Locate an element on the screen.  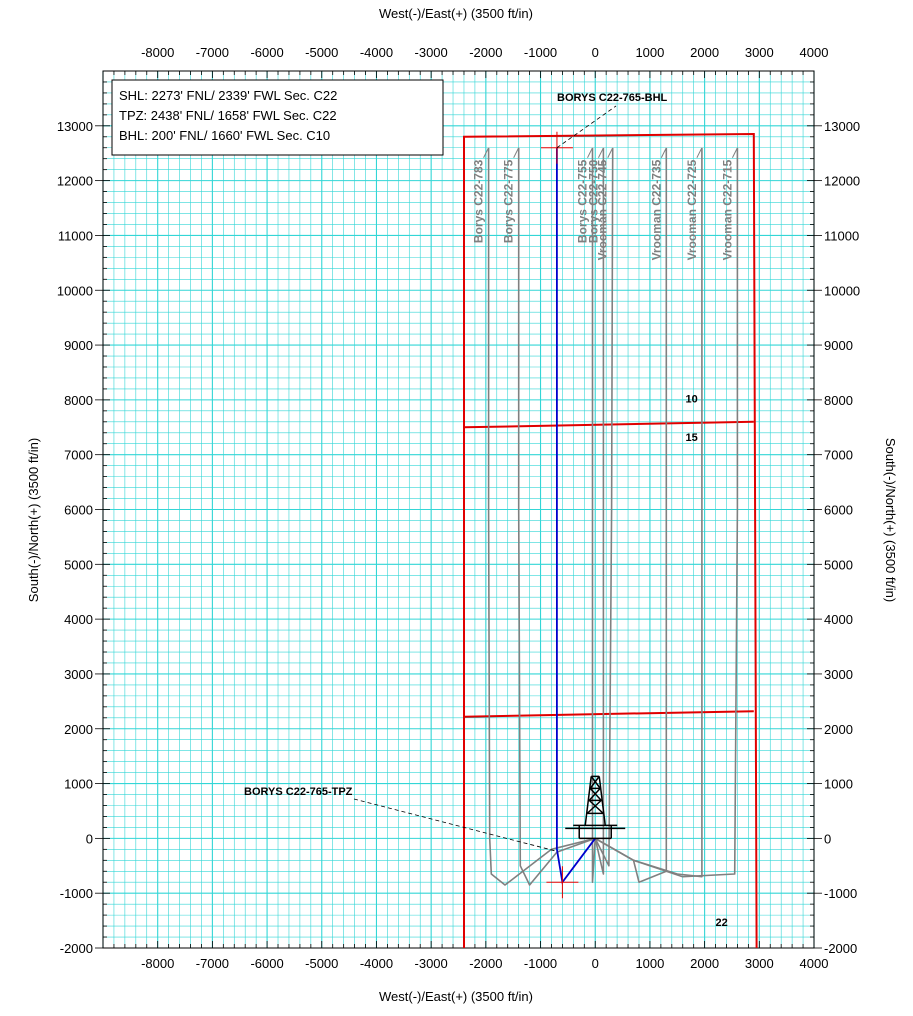
y-tick-label-left: 10000 is located at coordinates (75, 290).